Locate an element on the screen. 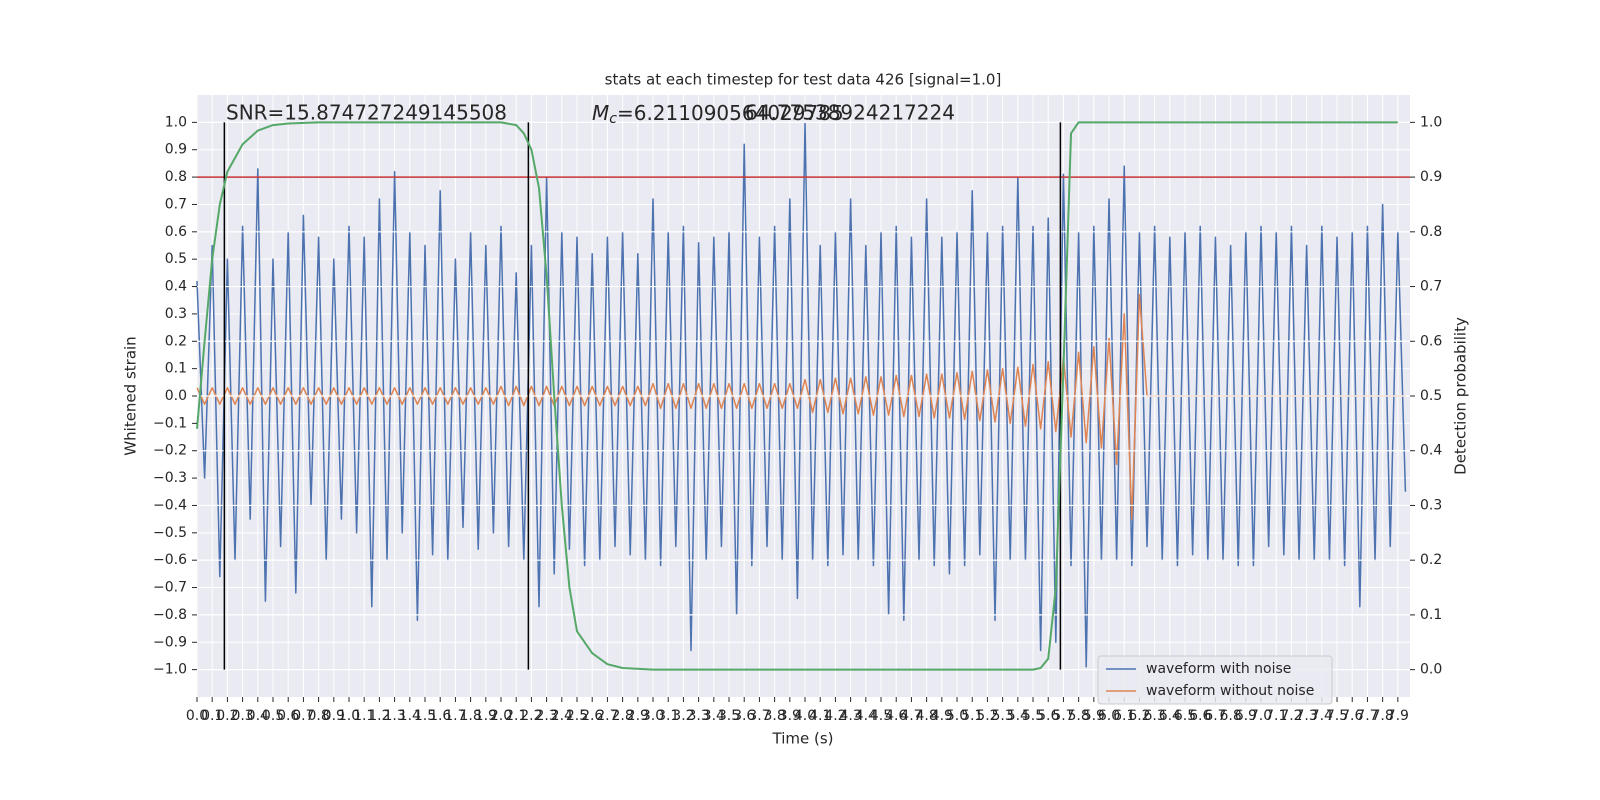 This screenshot has height=800, width=1600. y2-tick-label: 0.4 is located at coordinates (1431, 451).